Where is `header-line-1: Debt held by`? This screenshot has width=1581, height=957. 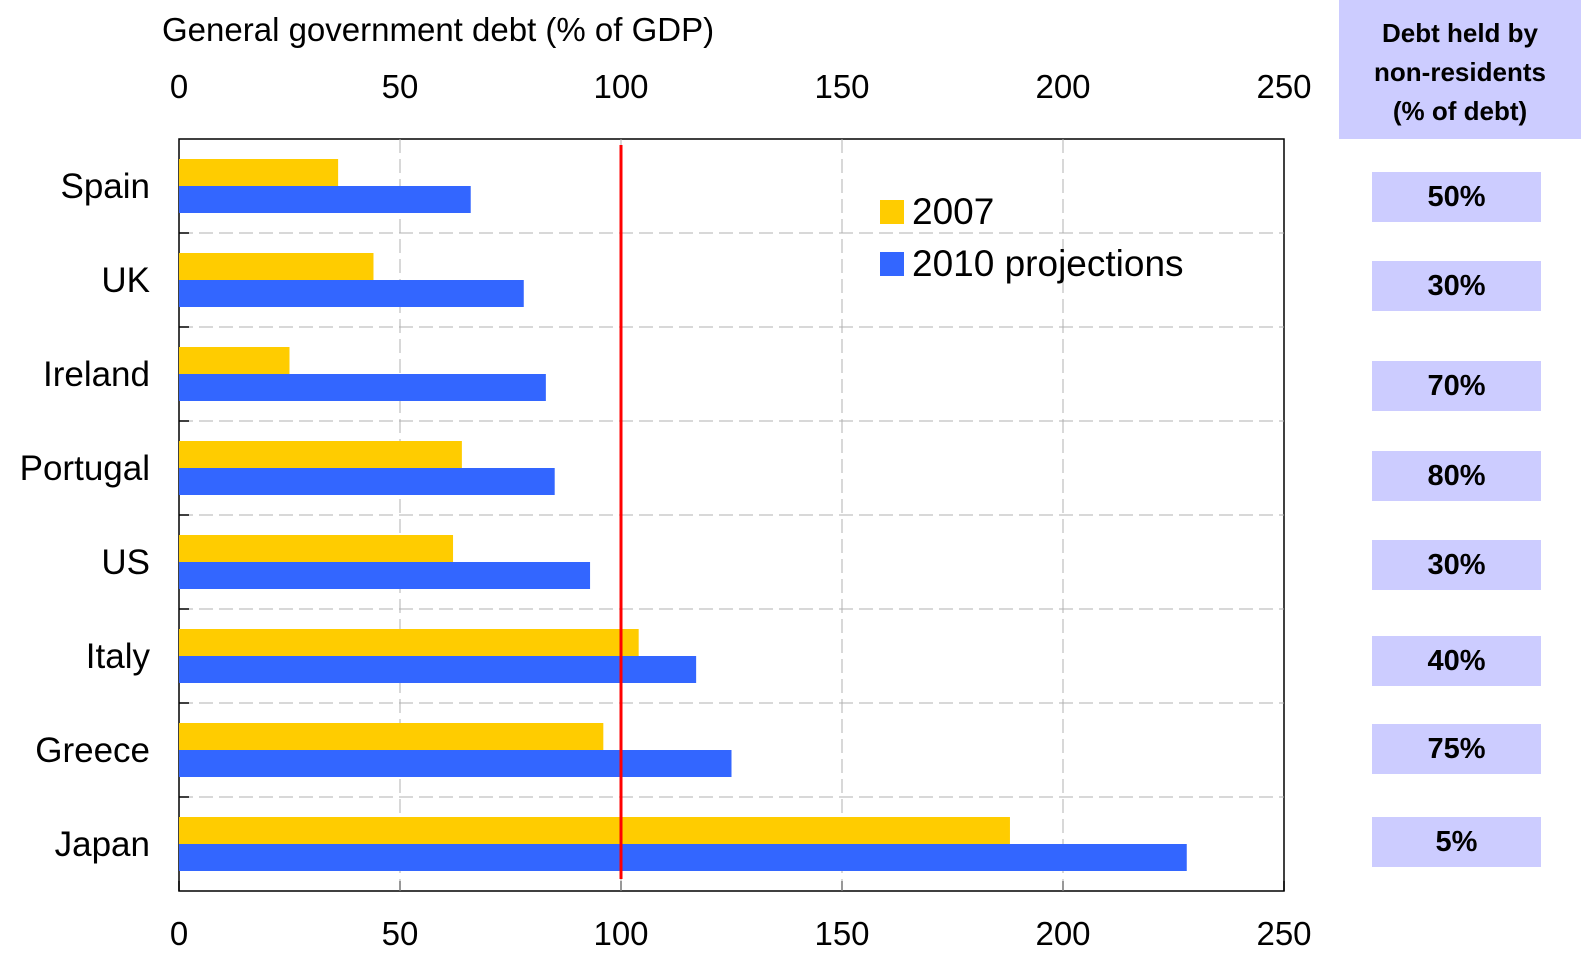
header-line-1: Debt held by is located at coordinates (1459, 33).